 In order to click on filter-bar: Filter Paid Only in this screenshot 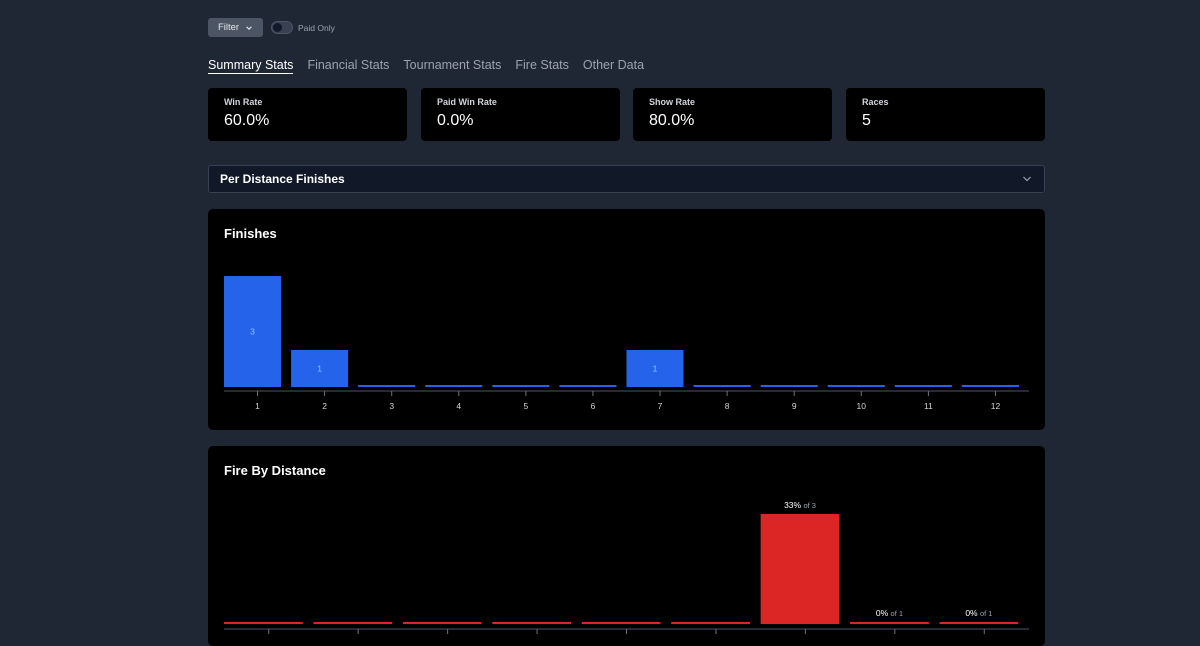, I will do `click(271, 27)`.